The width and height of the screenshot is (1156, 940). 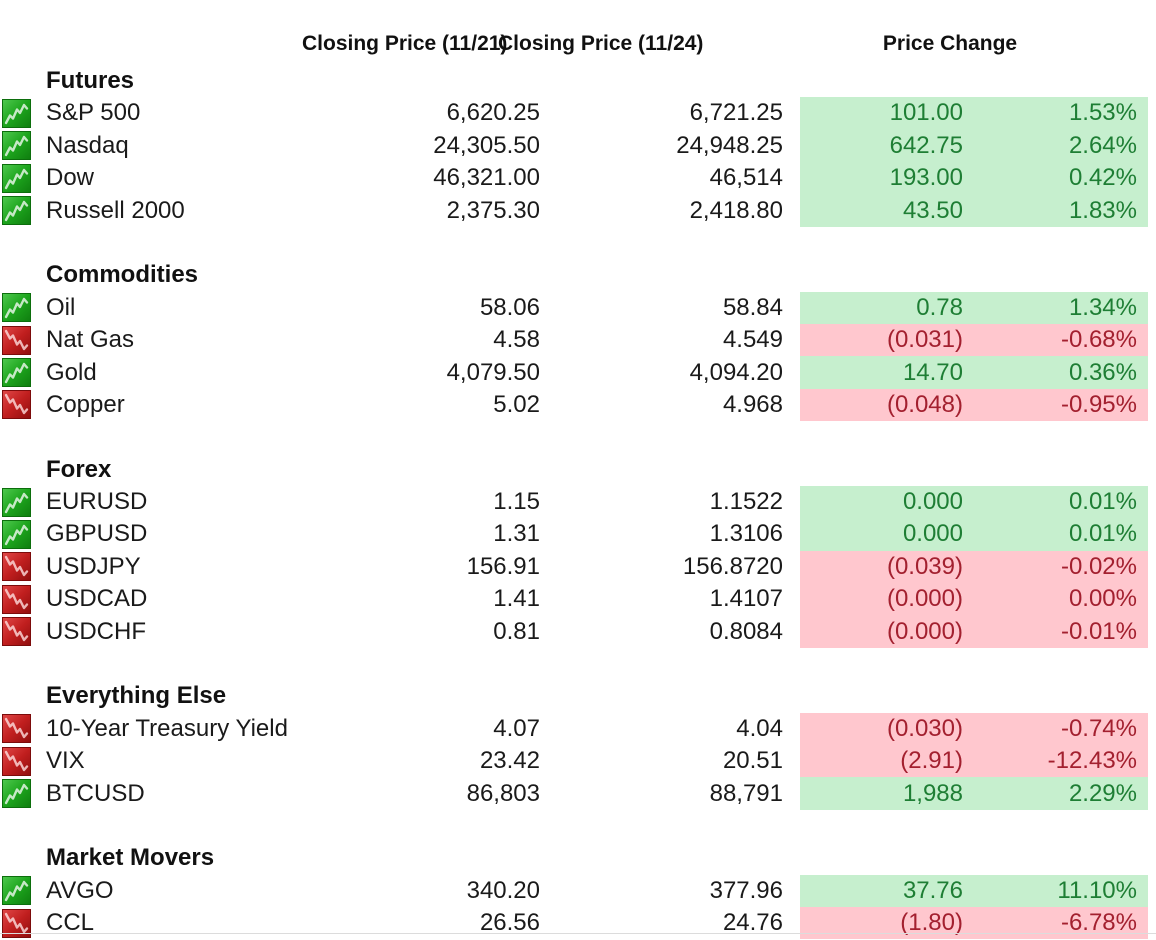 I want to click on instrument-name: Oil, so click(x=61, y=307).